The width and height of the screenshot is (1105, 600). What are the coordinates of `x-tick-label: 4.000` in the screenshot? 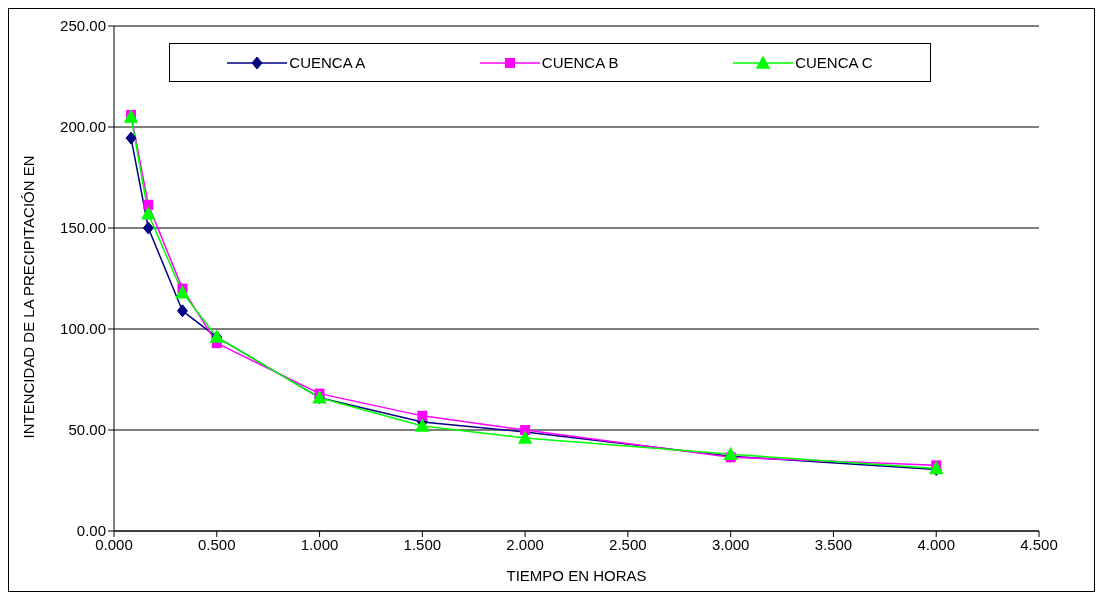 It's located at (936, 544).